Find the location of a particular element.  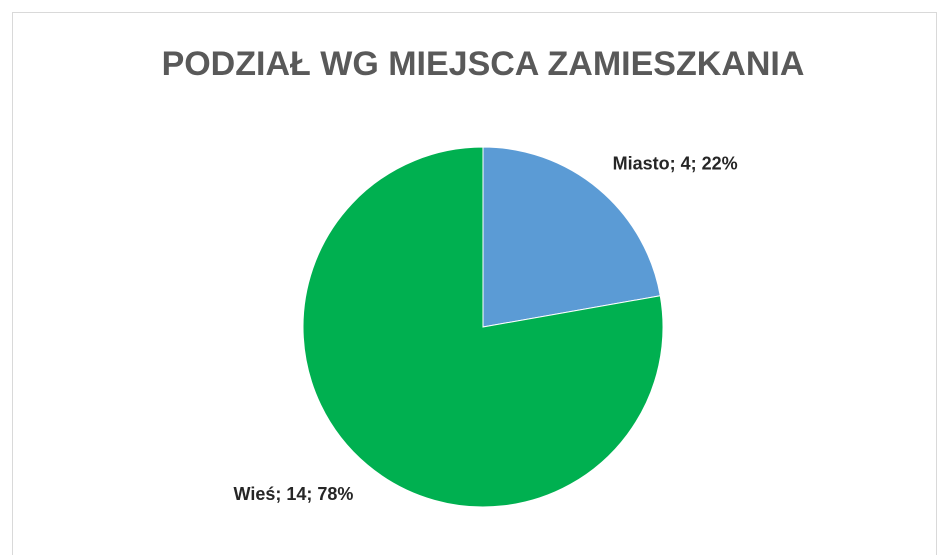

data-label: Wieś; 14; 78% is located at coordinates (294, 494).